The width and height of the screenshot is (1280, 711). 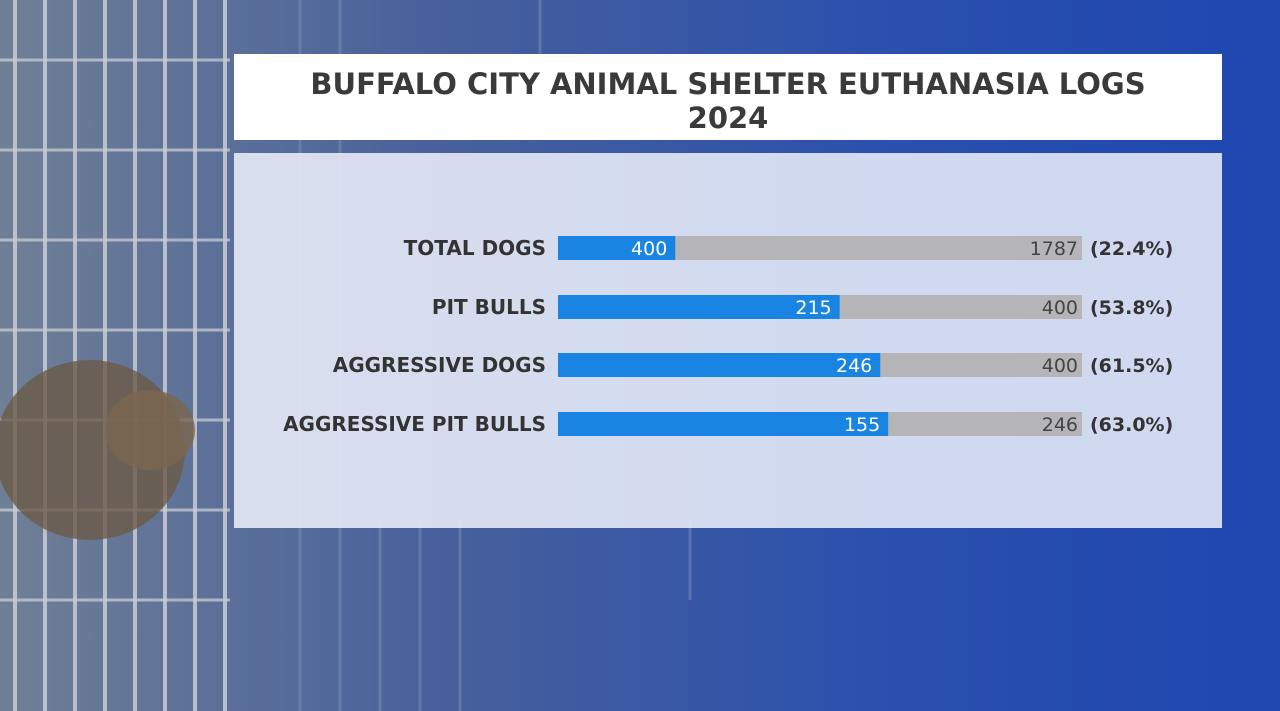 What do you see at coordinates (439, 365) in the screenshot?
I see `category-label: AGGRESSIVE DOGS` at bounding box center [439, 365].